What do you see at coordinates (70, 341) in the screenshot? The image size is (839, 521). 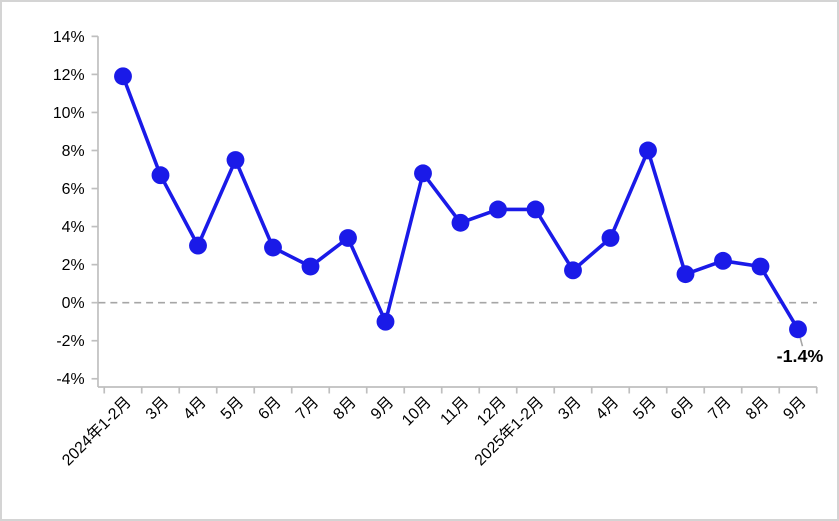 I see `y-tick-label: -2%` at bounding box center [70, 341].